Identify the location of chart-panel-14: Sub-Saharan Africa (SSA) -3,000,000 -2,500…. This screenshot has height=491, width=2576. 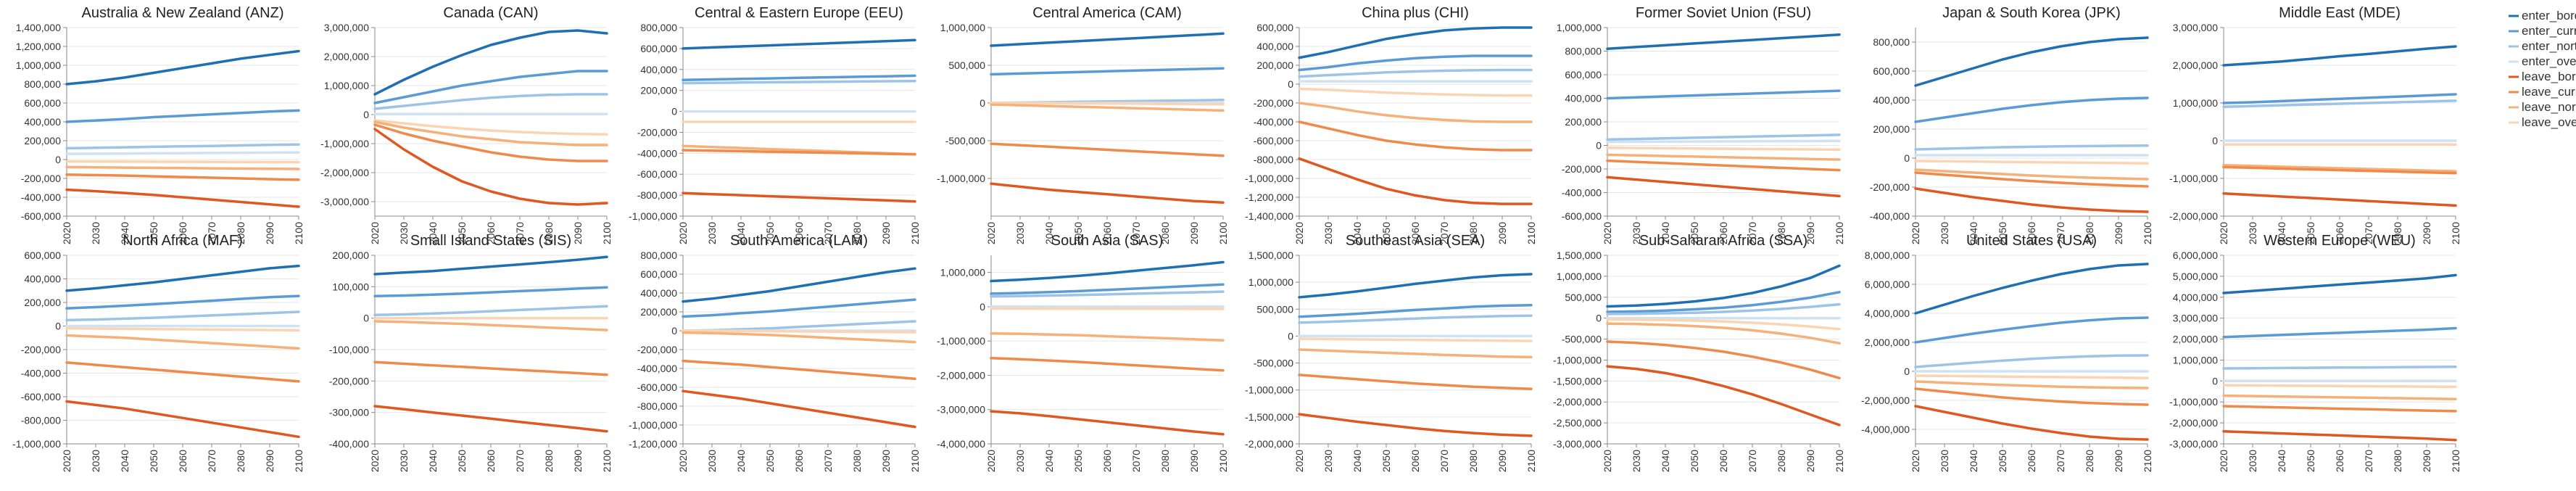
(1699, 352).